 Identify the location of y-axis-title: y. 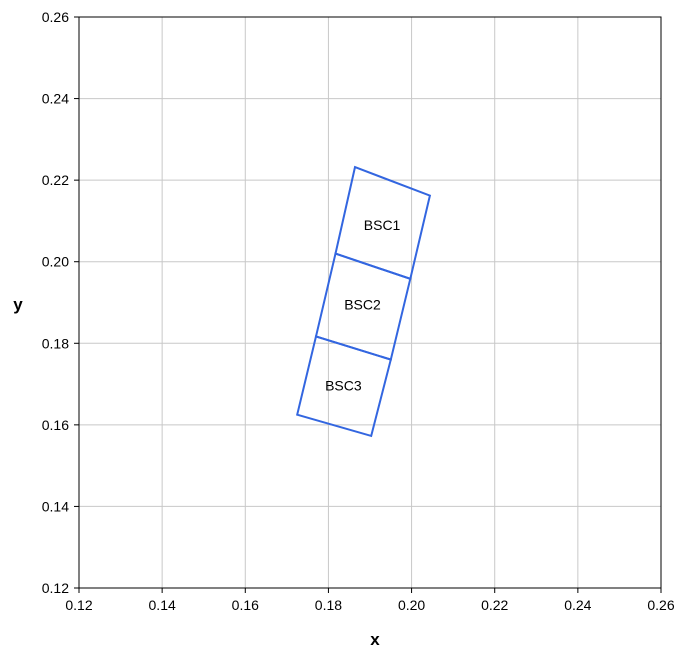
(18, 304).